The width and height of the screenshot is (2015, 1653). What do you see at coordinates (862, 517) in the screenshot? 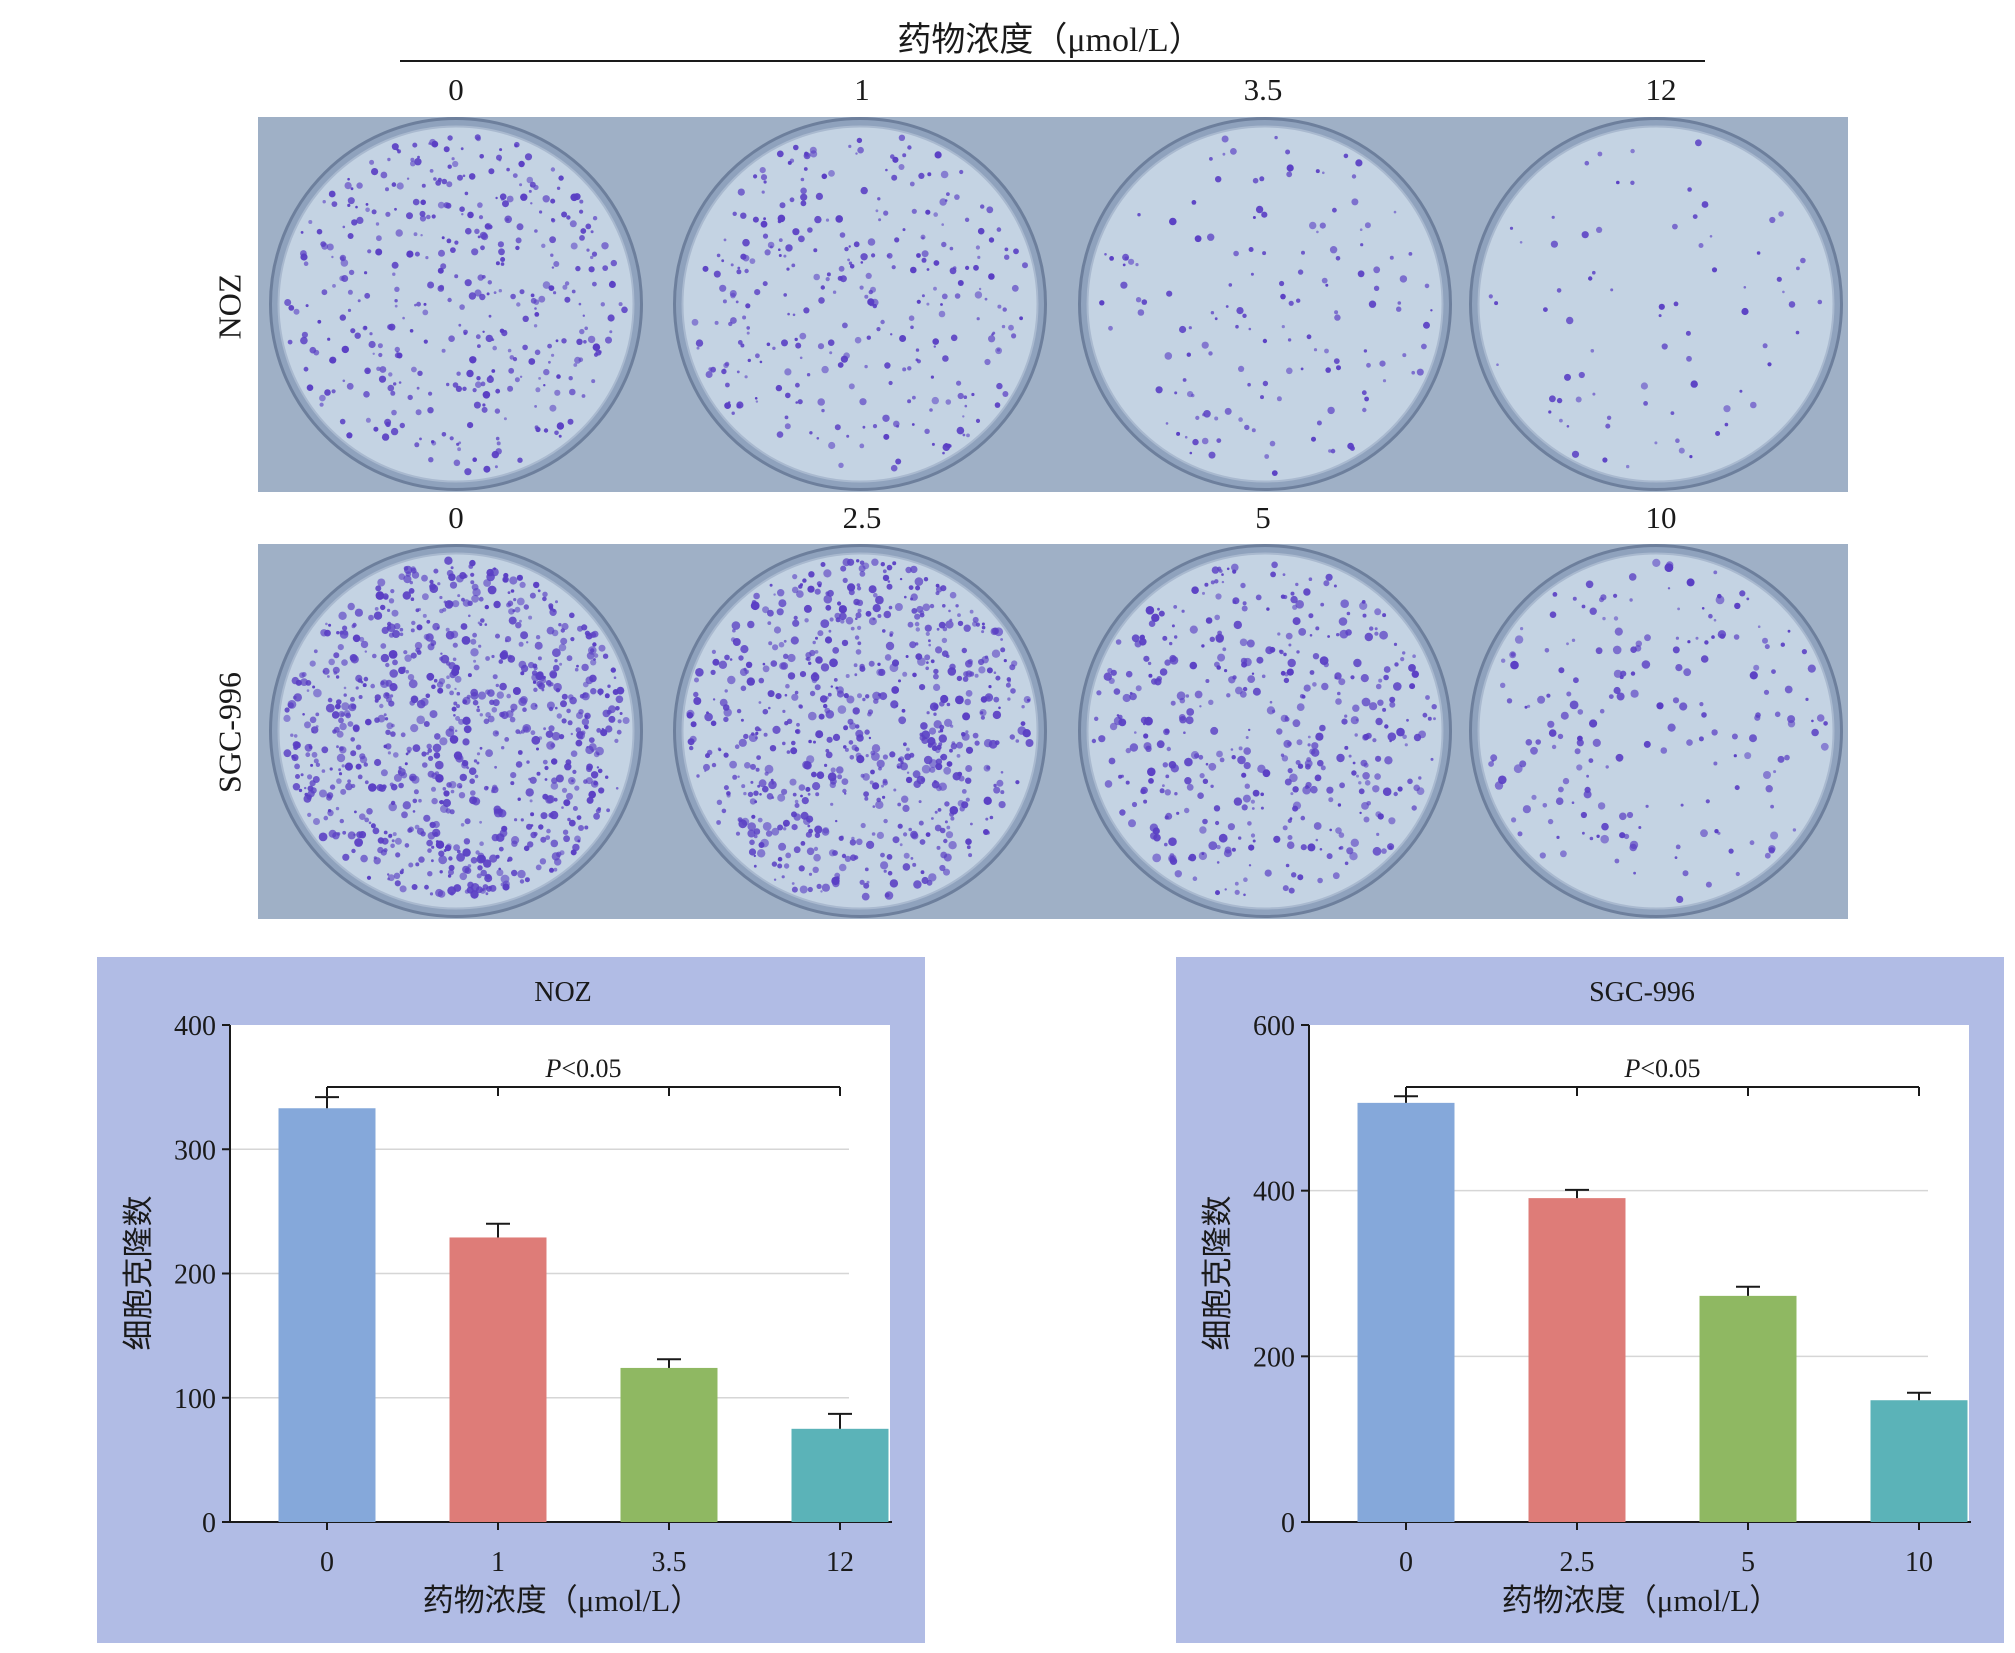
I see `sgc996-concentration-label: 2.5` at bounding box center [862, 517].